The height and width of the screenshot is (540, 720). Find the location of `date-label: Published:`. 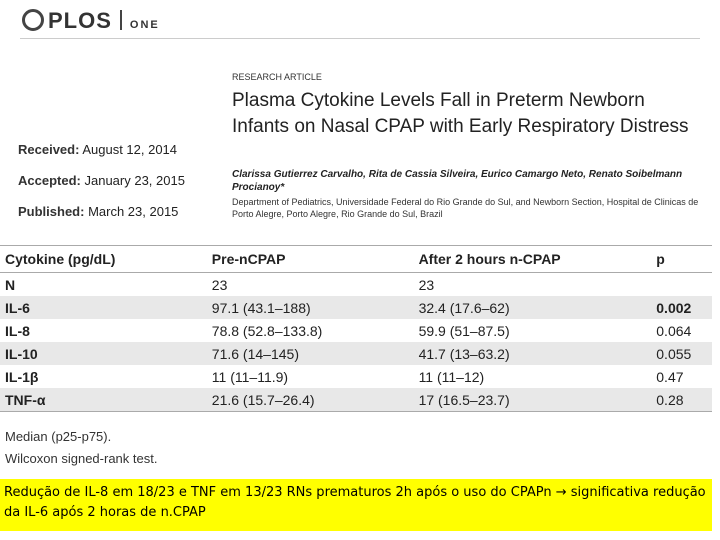

date-label: Published: is located at coordinates (51, 211).